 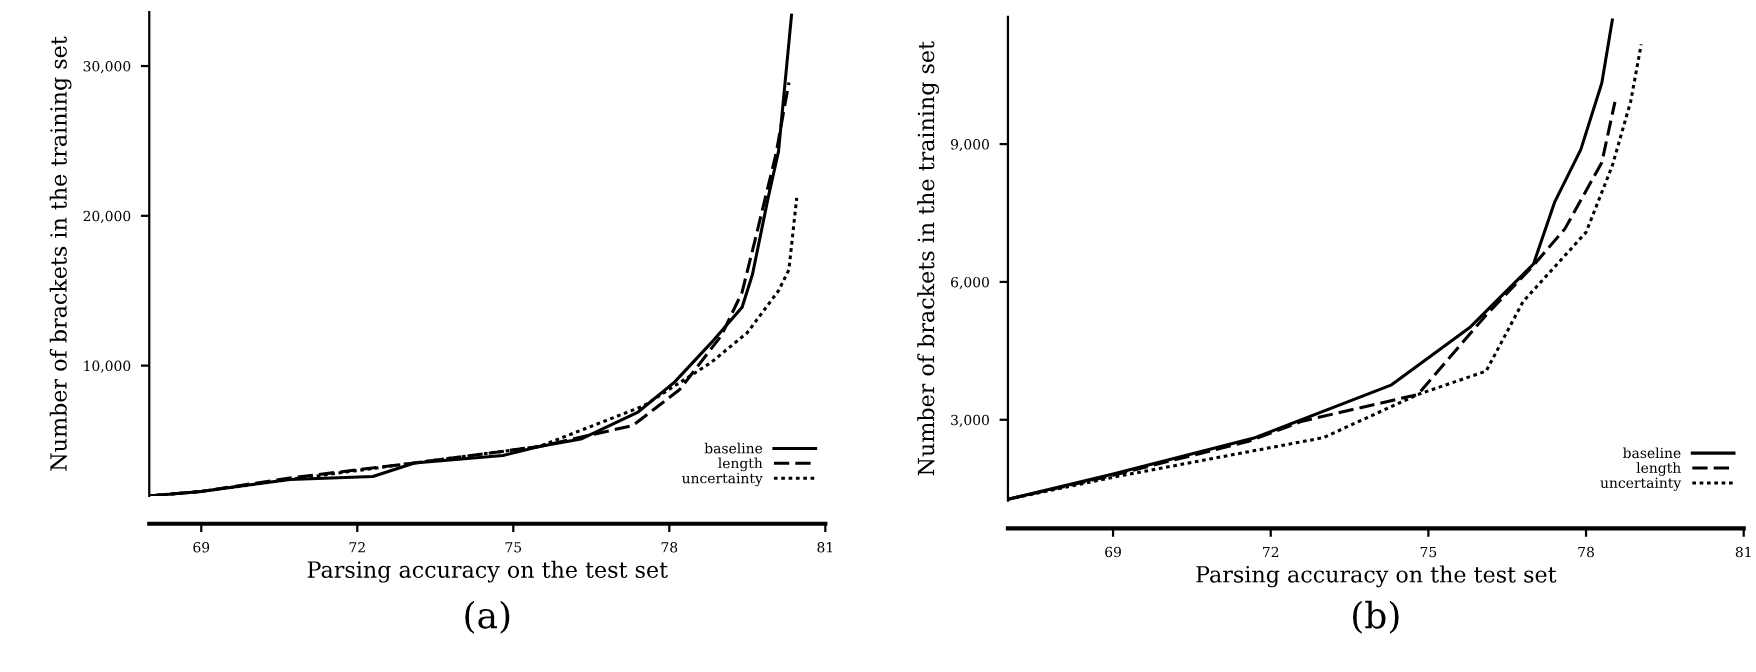 I want to click on text: (b), so click(x=1376, y=617).